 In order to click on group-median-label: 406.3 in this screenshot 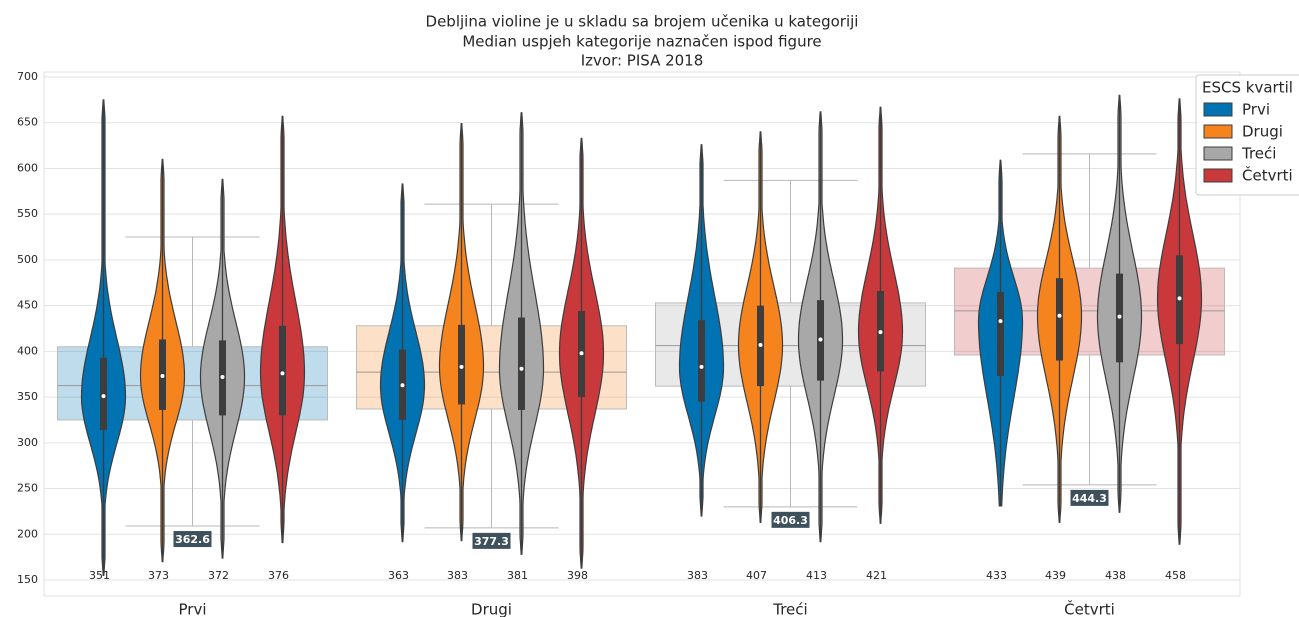, I will do `click(790, 520)`.